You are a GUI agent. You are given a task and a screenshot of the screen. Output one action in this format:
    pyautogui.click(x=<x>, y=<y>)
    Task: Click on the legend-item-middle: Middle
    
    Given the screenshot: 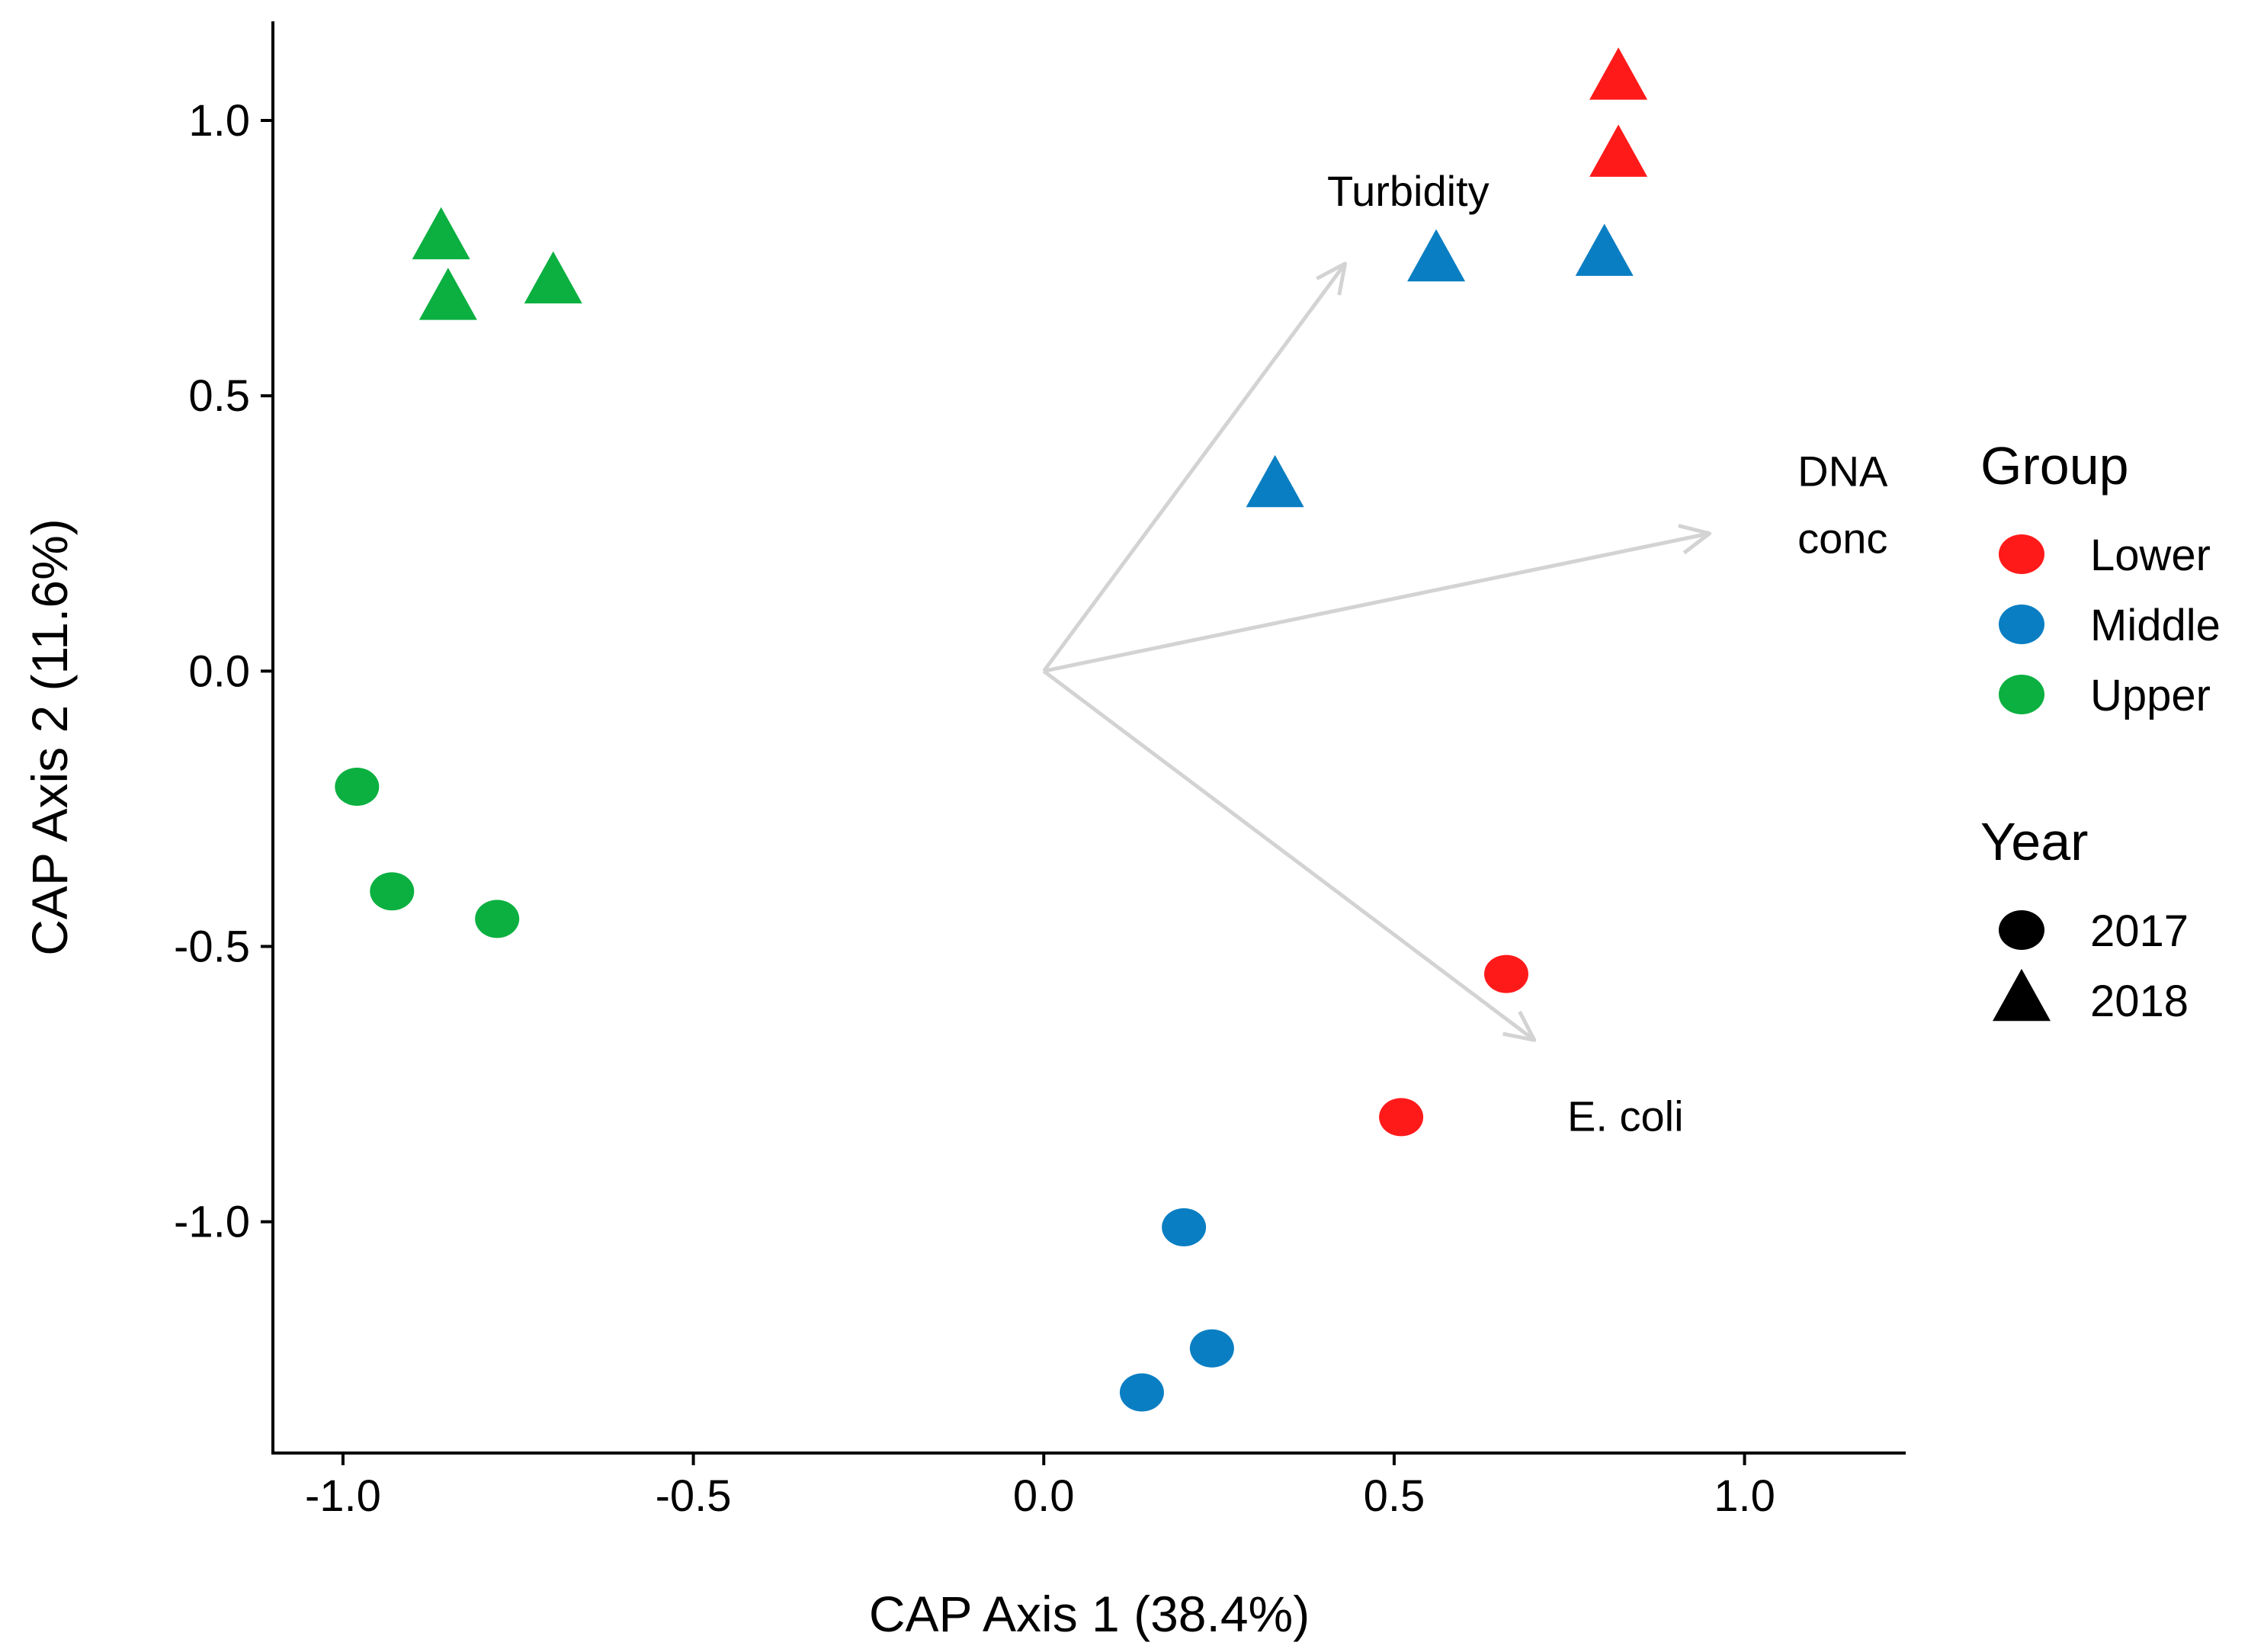 What is the action you would take?
    pyautogui.click(x=2110, y=626)
    